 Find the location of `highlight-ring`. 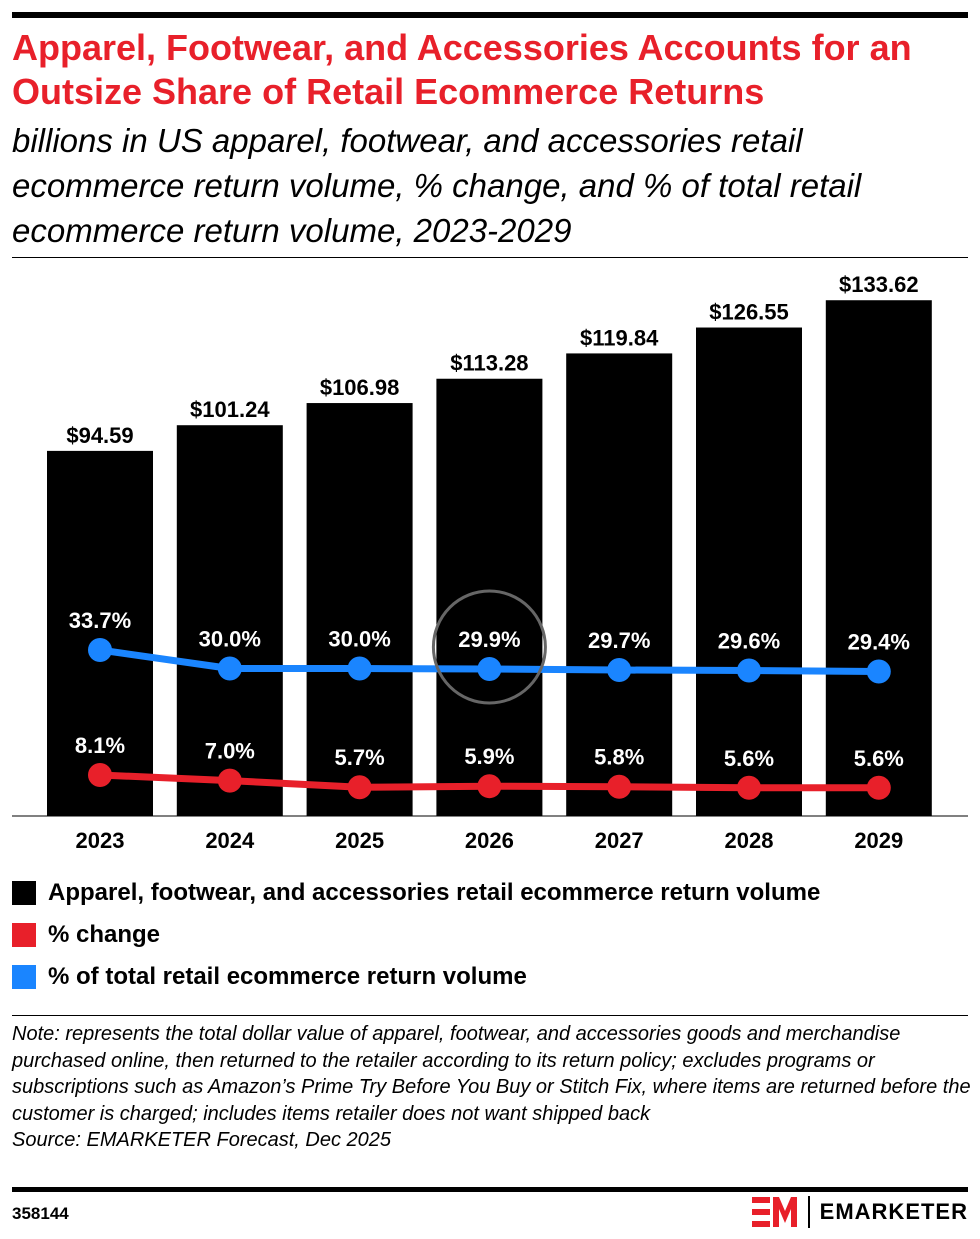

highlight-ring is located at coordinates (489, 647).